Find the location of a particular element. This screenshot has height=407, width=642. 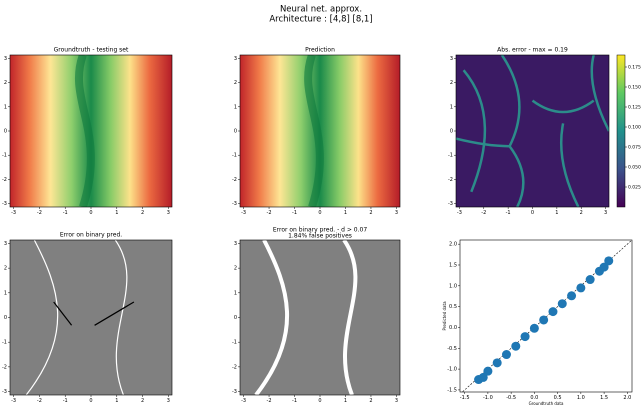

subplot-title: Error on binary pred. - d > 0.07 is located at coordinates (320, 230).